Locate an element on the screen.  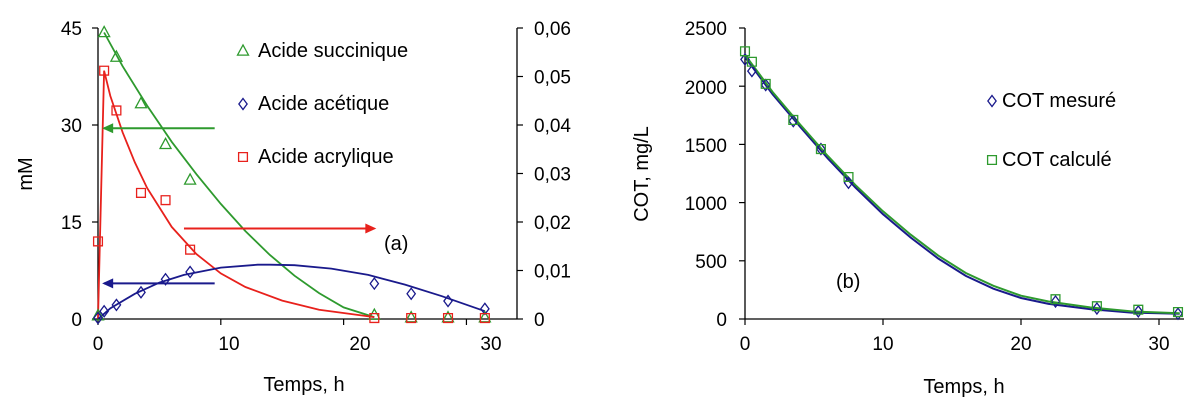
y2-tick-label: 0,01 is located at coordinates (552, 272).